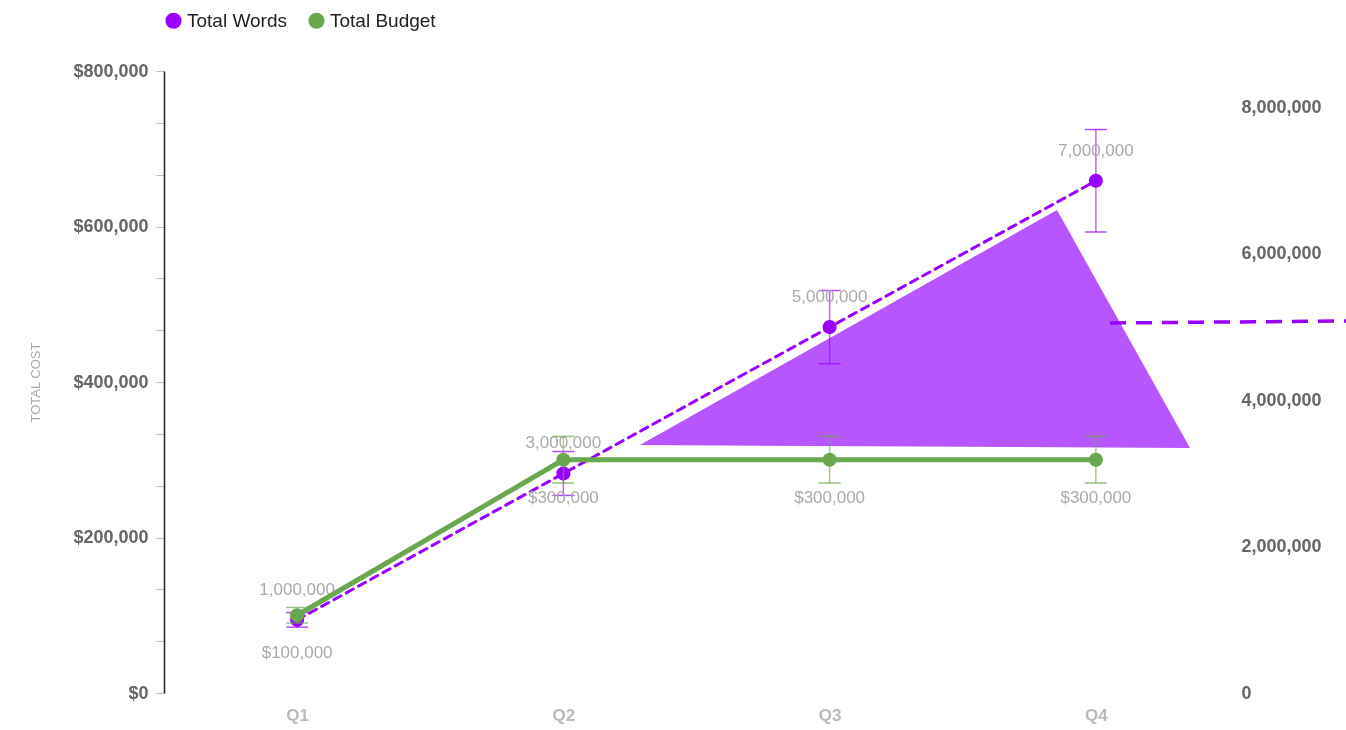 The width and height of the screenshot is (1346, 730). What do you see at coordinates (111, 381) in the screenshot?
I see `y-tick-label: $400,000` at bounding box center [111, 381].